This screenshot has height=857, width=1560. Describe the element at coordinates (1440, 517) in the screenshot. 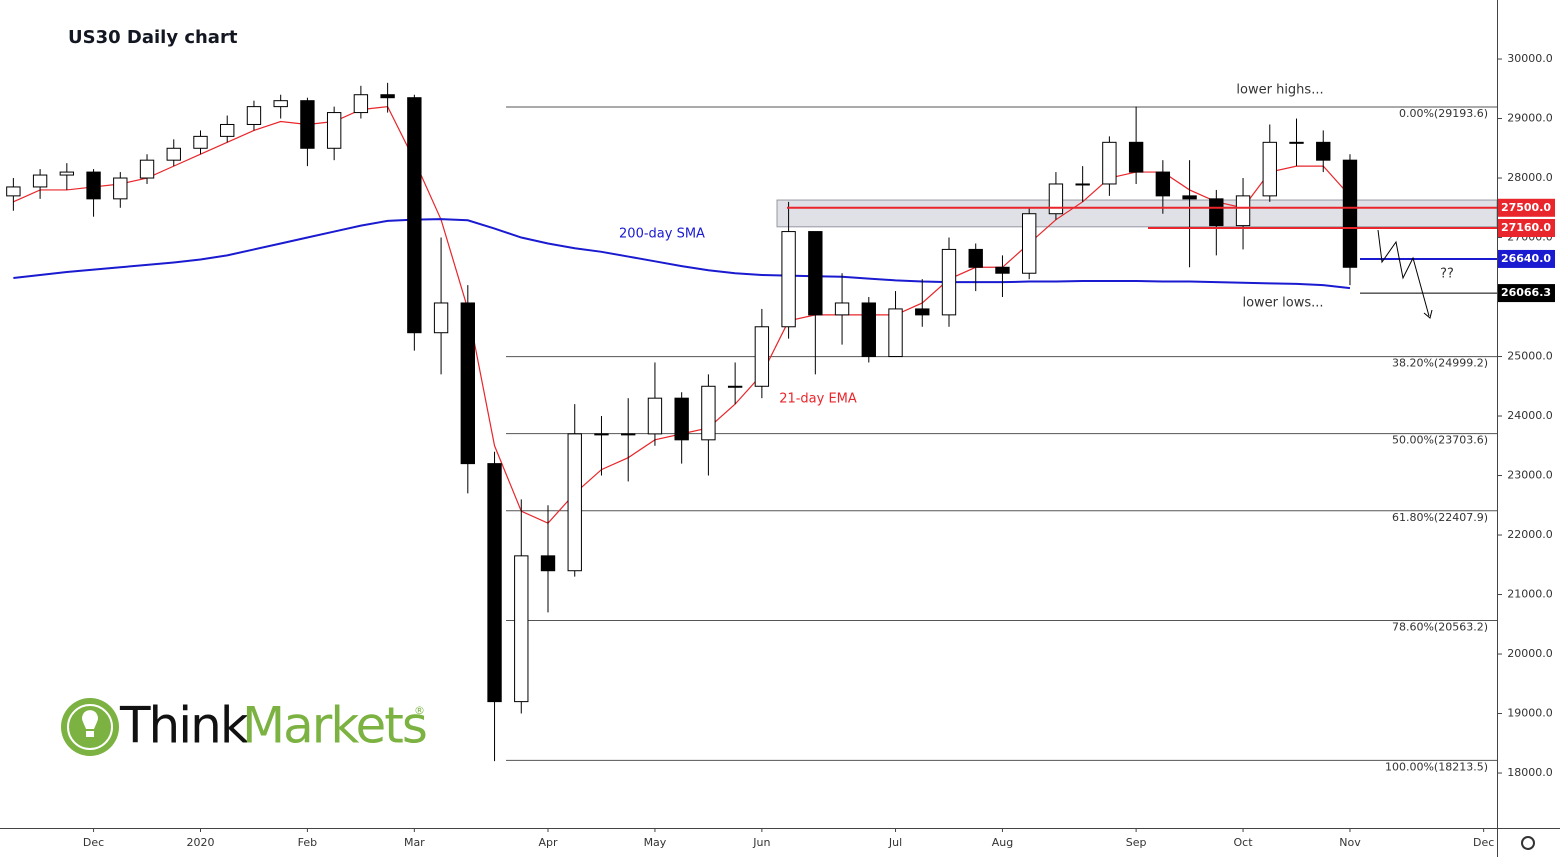

I see `fib-label: 61.80%(22407.9)` at that location.